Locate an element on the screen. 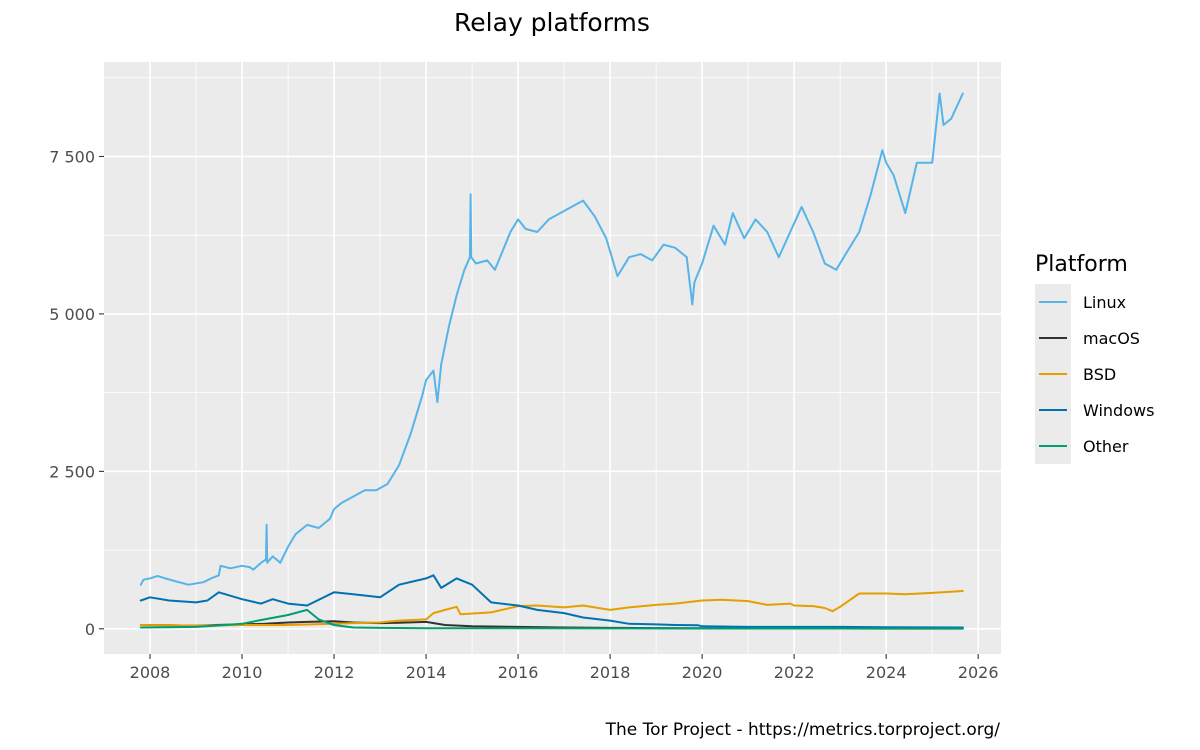  x-tick-label: 2008 is located at coordinates (150, 672).